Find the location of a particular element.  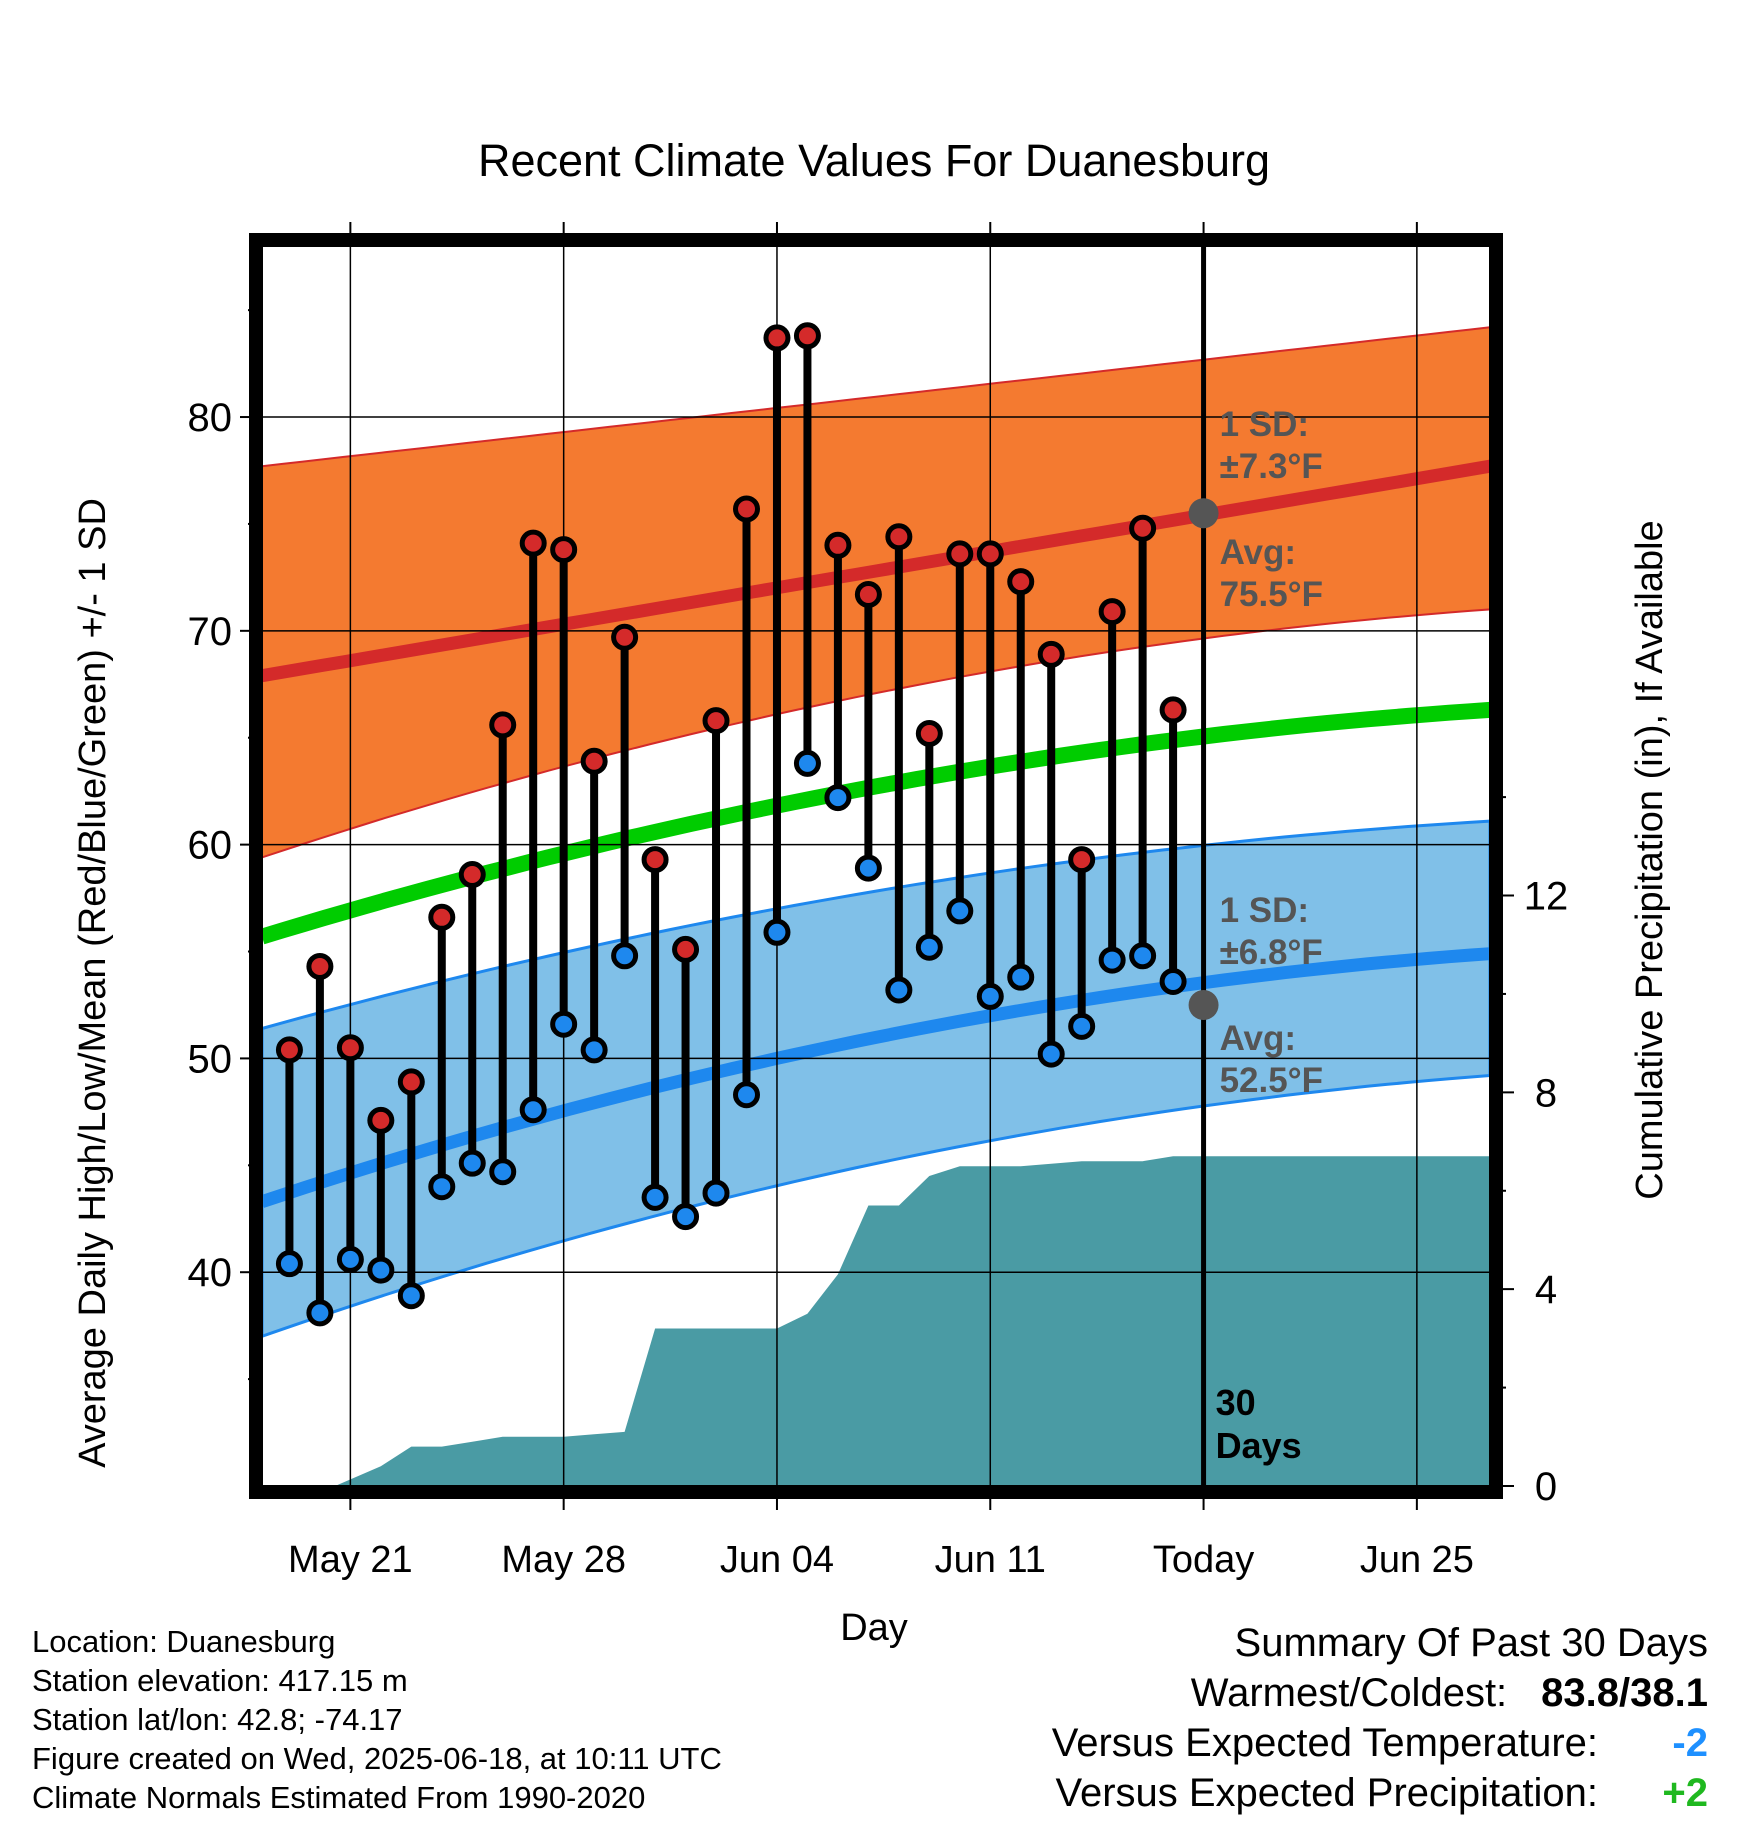

temp-vs-expected-value: -2 is located at coordinates (1690, 1743).